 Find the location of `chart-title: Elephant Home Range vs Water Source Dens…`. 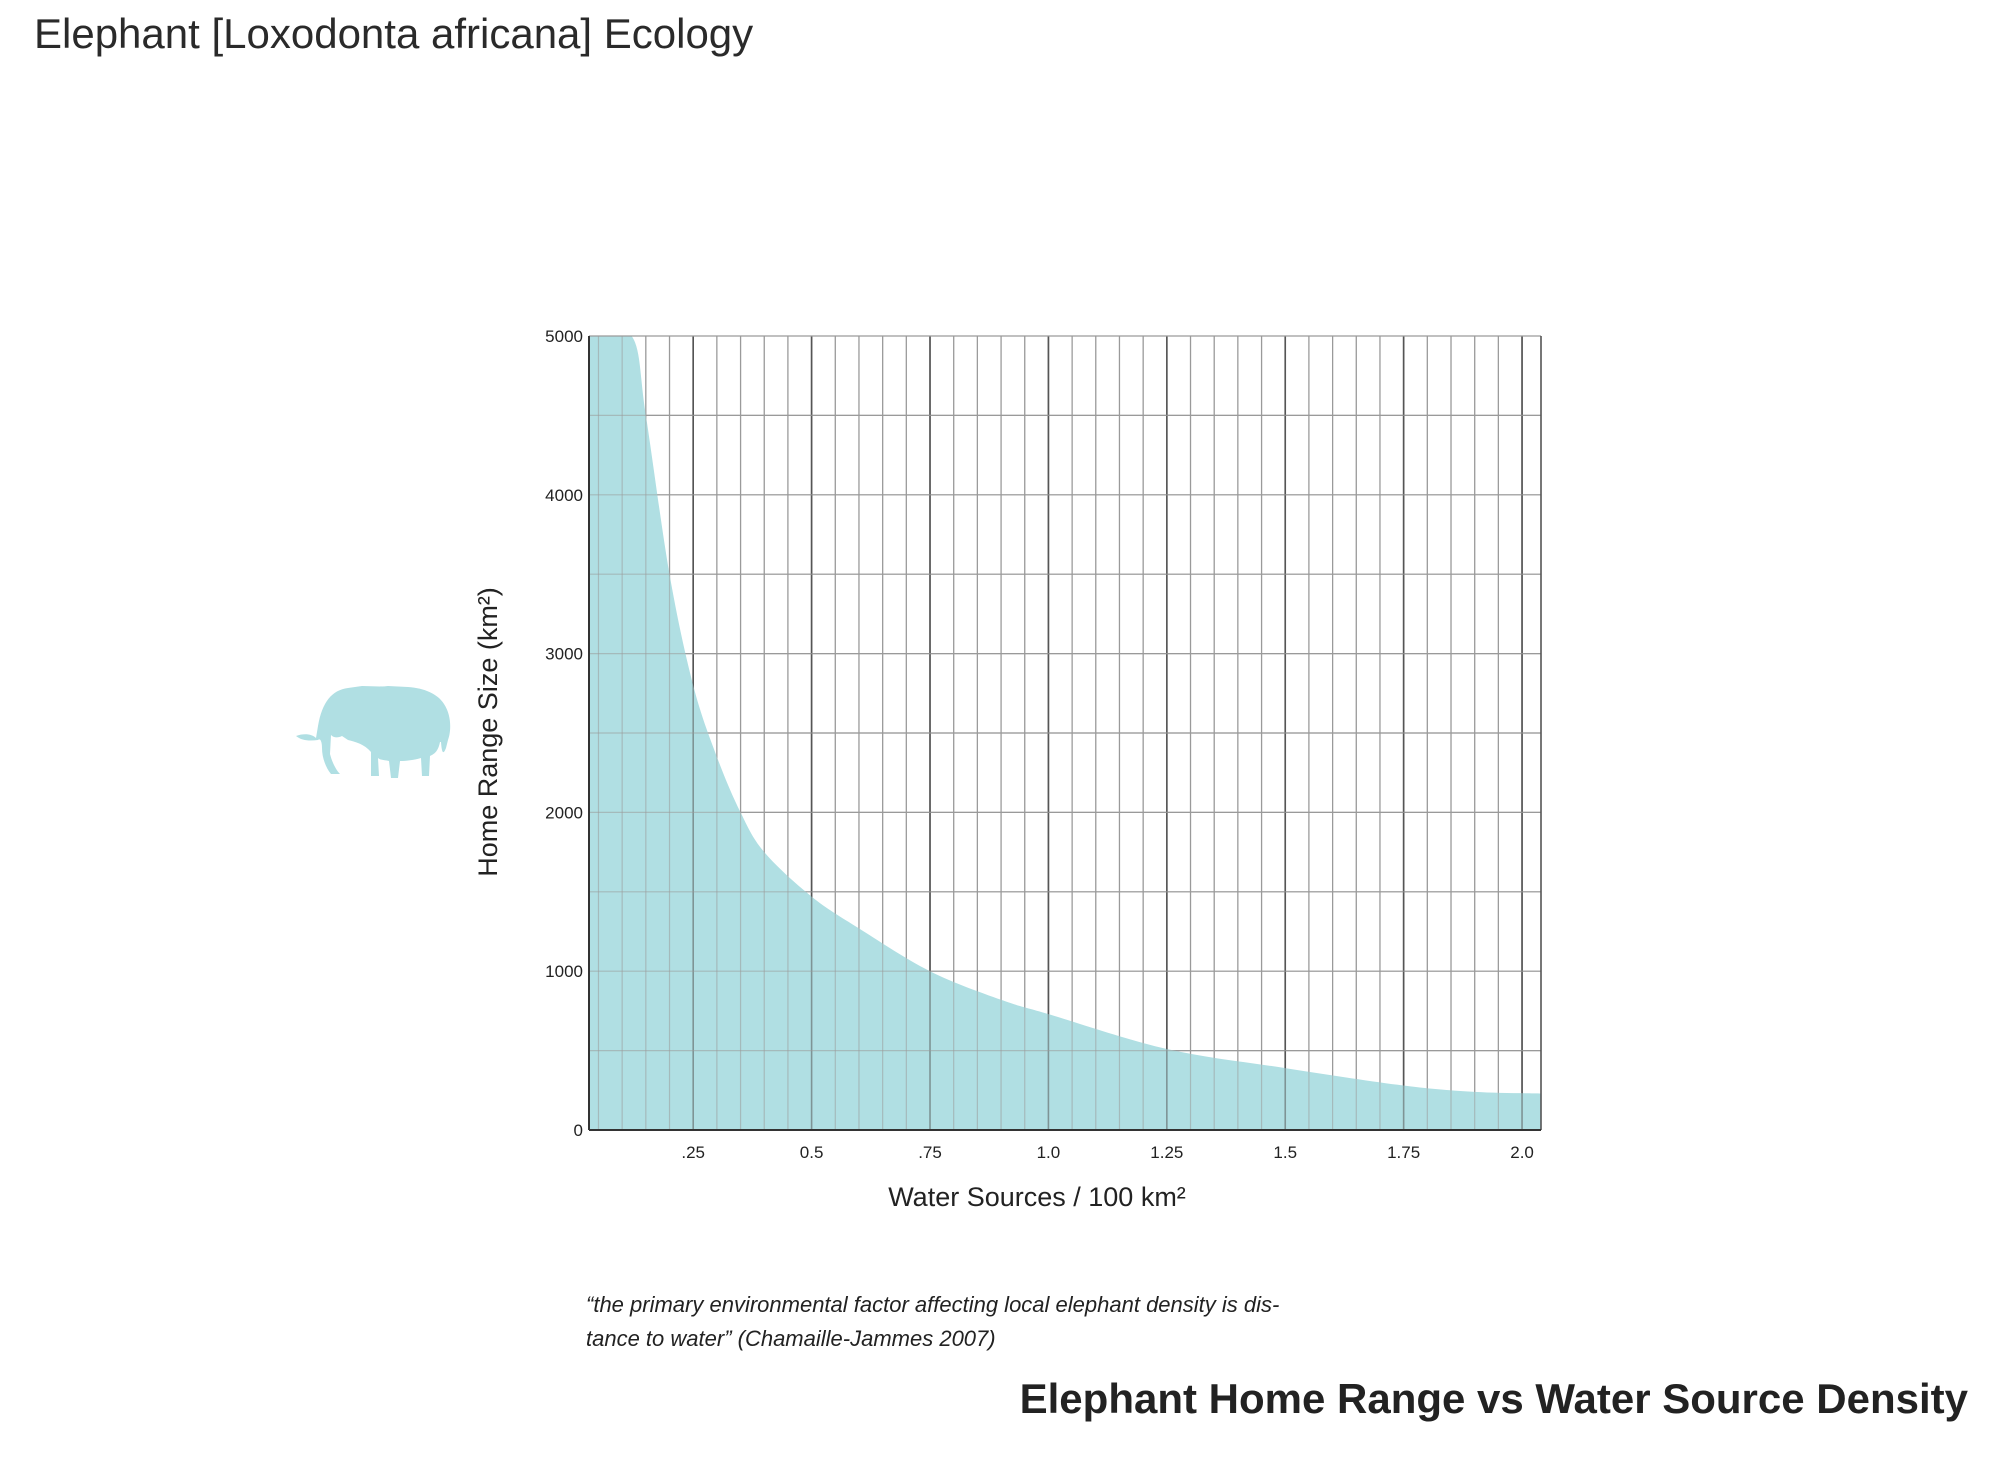

chart-title: Elephant Home Range vs Water Source Dens… is located at coordinates (1493, 1398).